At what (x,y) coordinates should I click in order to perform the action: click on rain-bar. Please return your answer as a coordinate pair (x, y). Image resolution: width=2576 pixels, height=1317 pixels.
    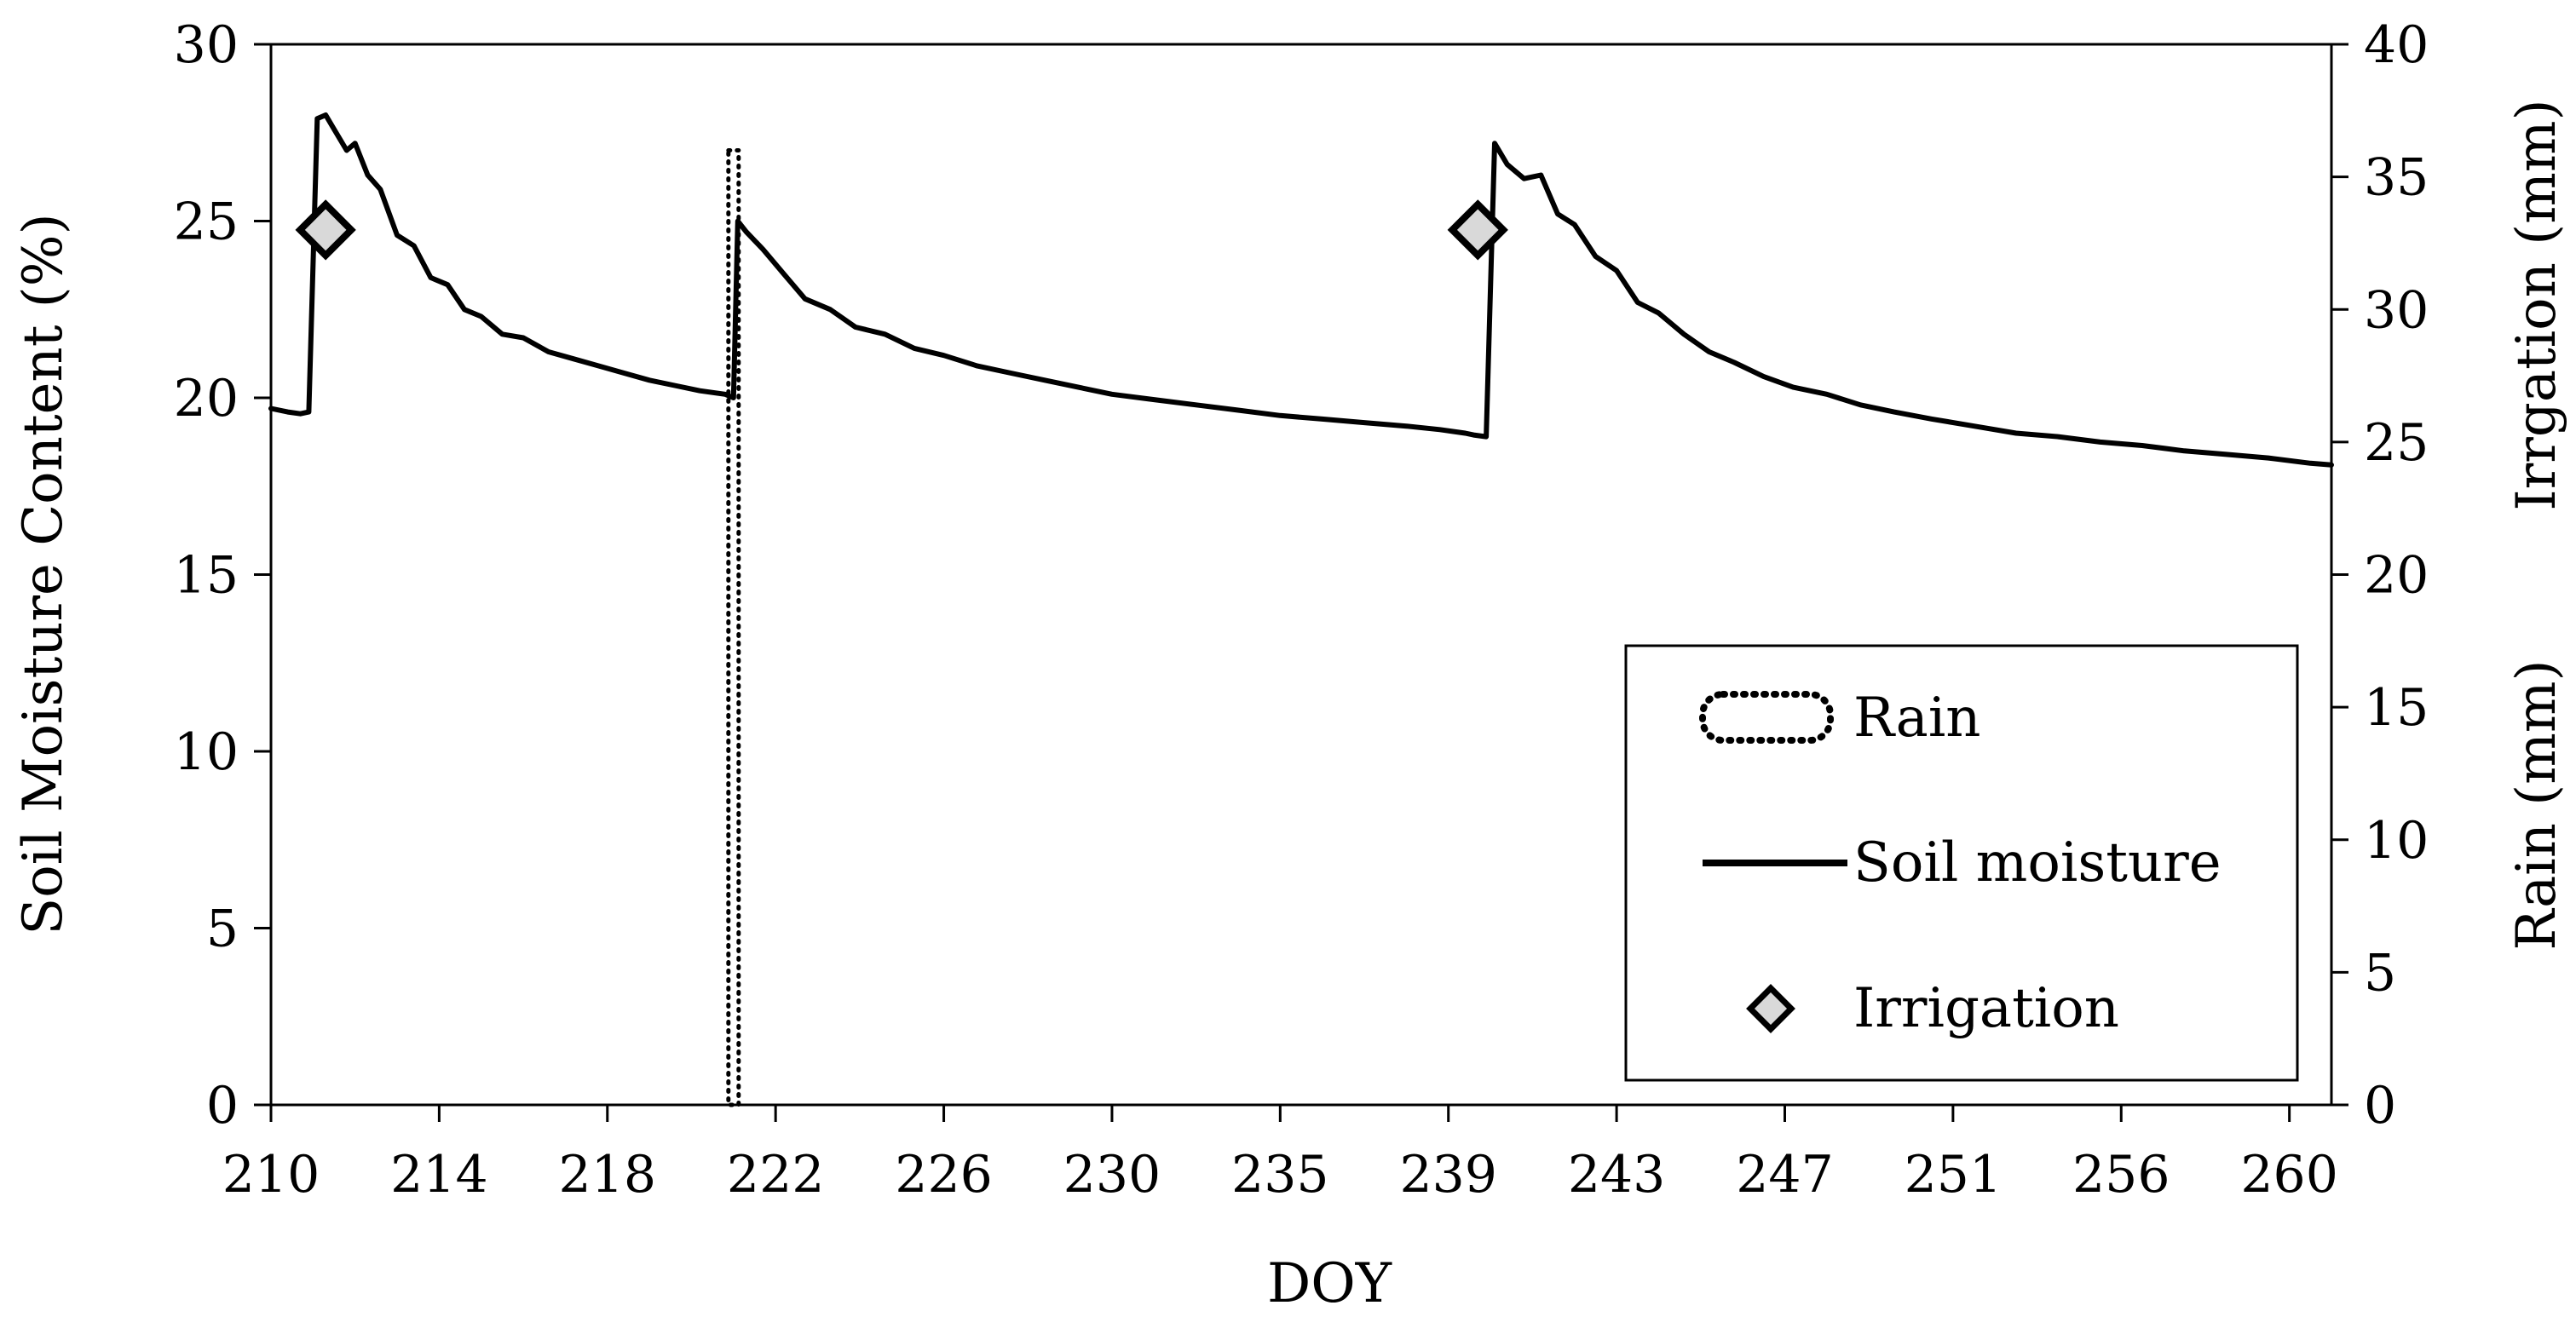
    Looking at the image, I should click on (733, 627).